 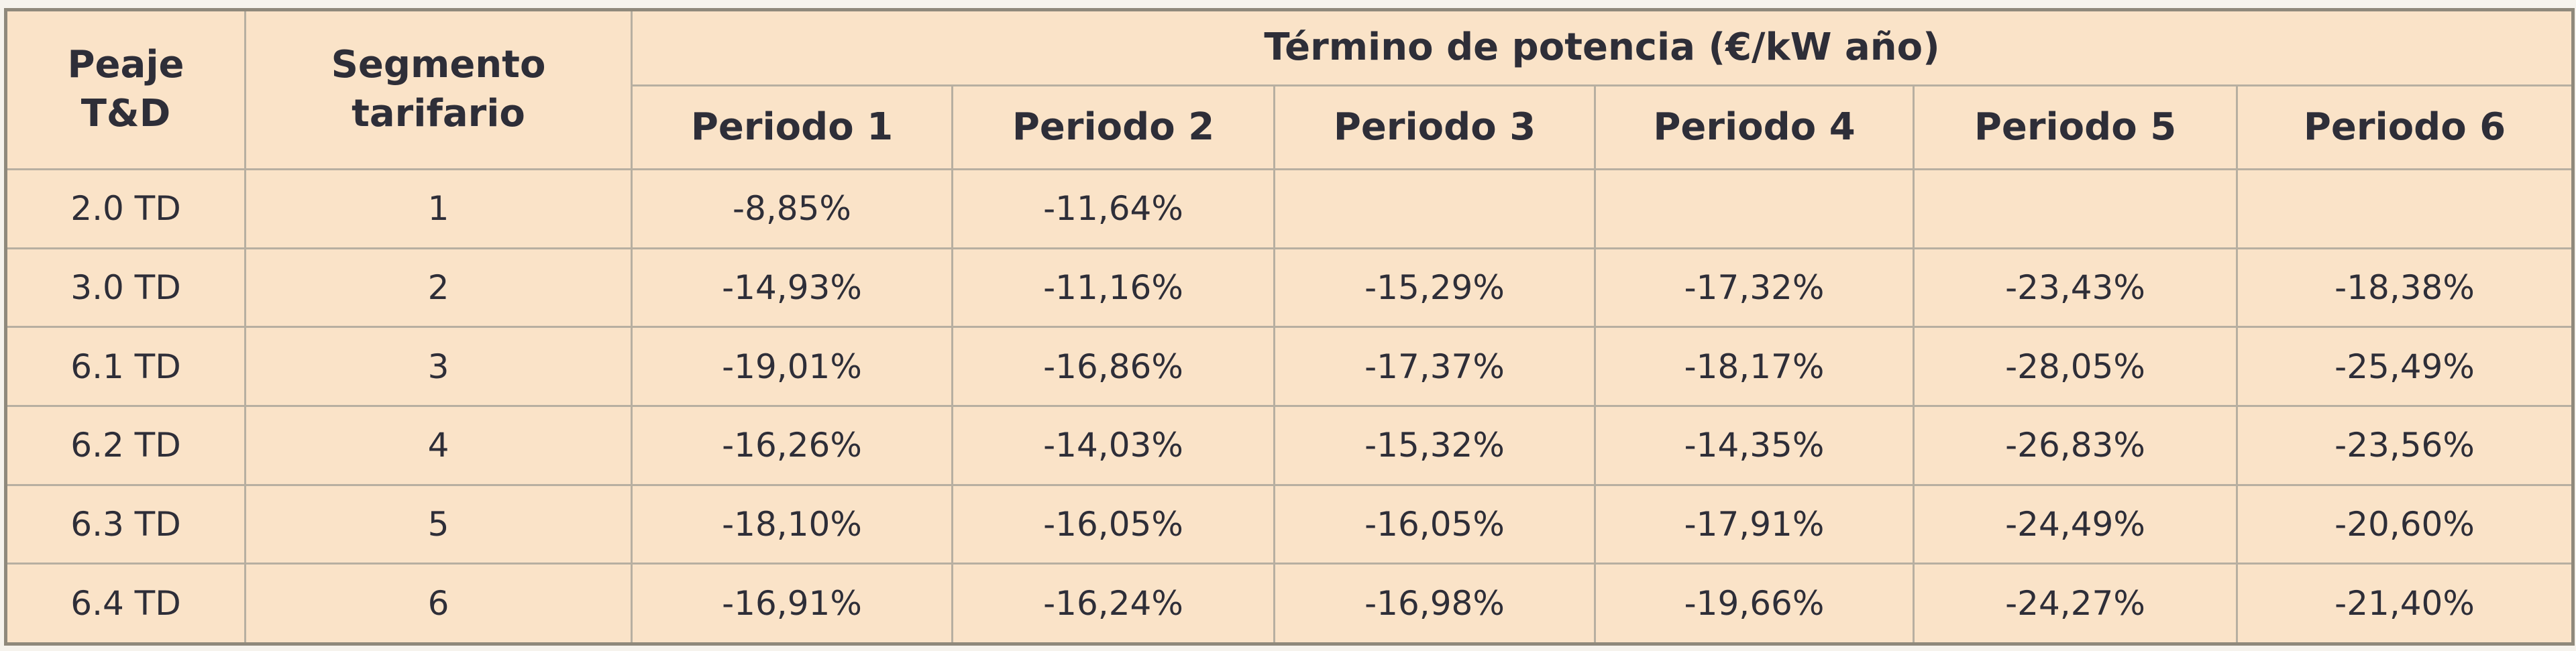 I want to click on cell-value-p3, so click(x=1434, y=208).